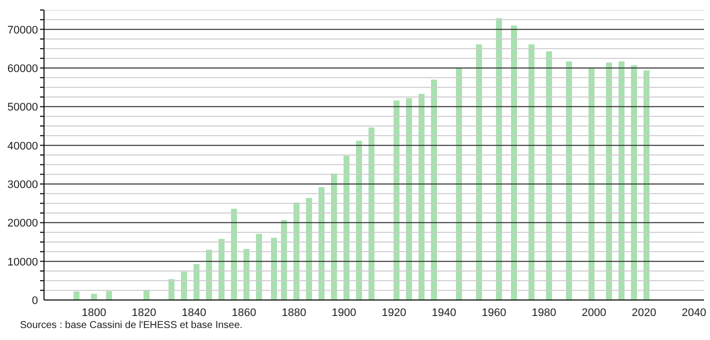 Image resolution: width=710 pixels, height=340 pixels. What do you see at coordinates (594, 312) in the screenshot?
I see `x-tick-label: 2000` at bounding box center [594, 312].